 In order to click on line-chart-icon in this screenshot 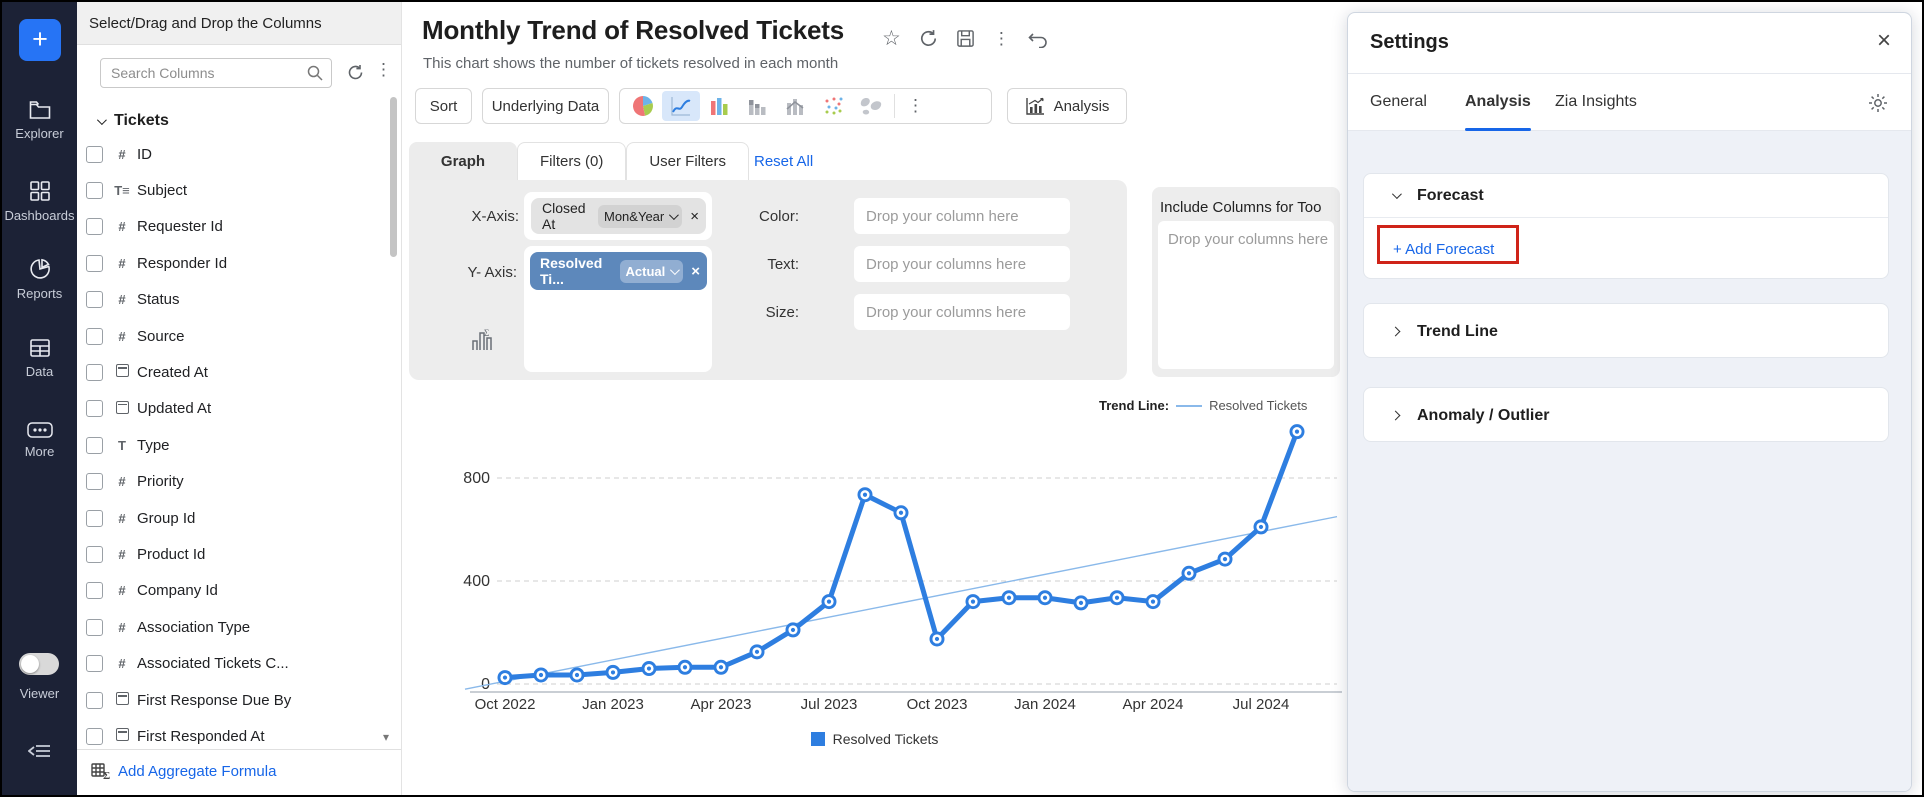, I will do `click(681, 106)`.